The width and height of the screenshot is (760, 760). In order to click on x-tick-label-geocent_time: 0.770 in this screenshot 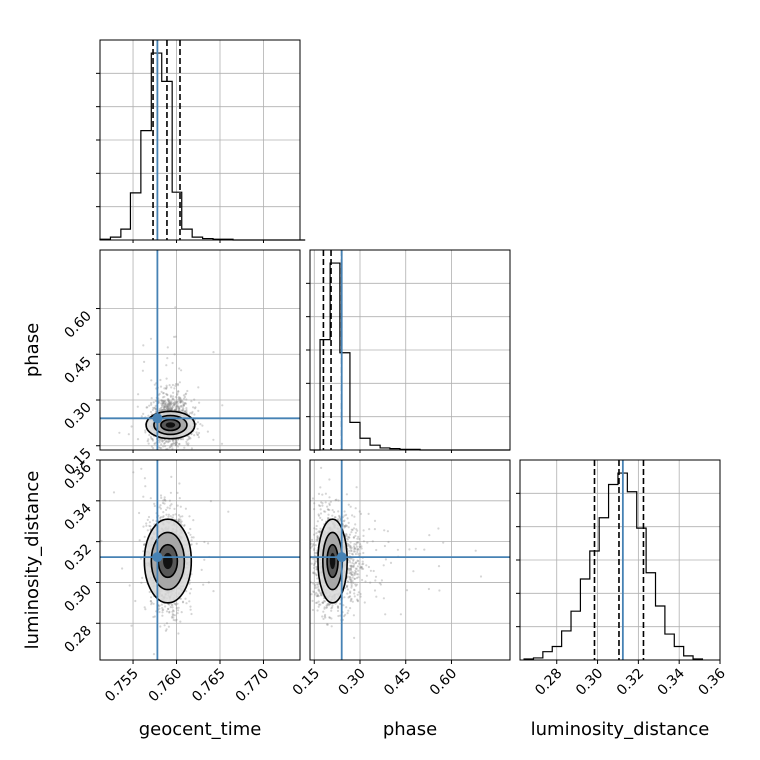, I will do `click(253, 686)`.